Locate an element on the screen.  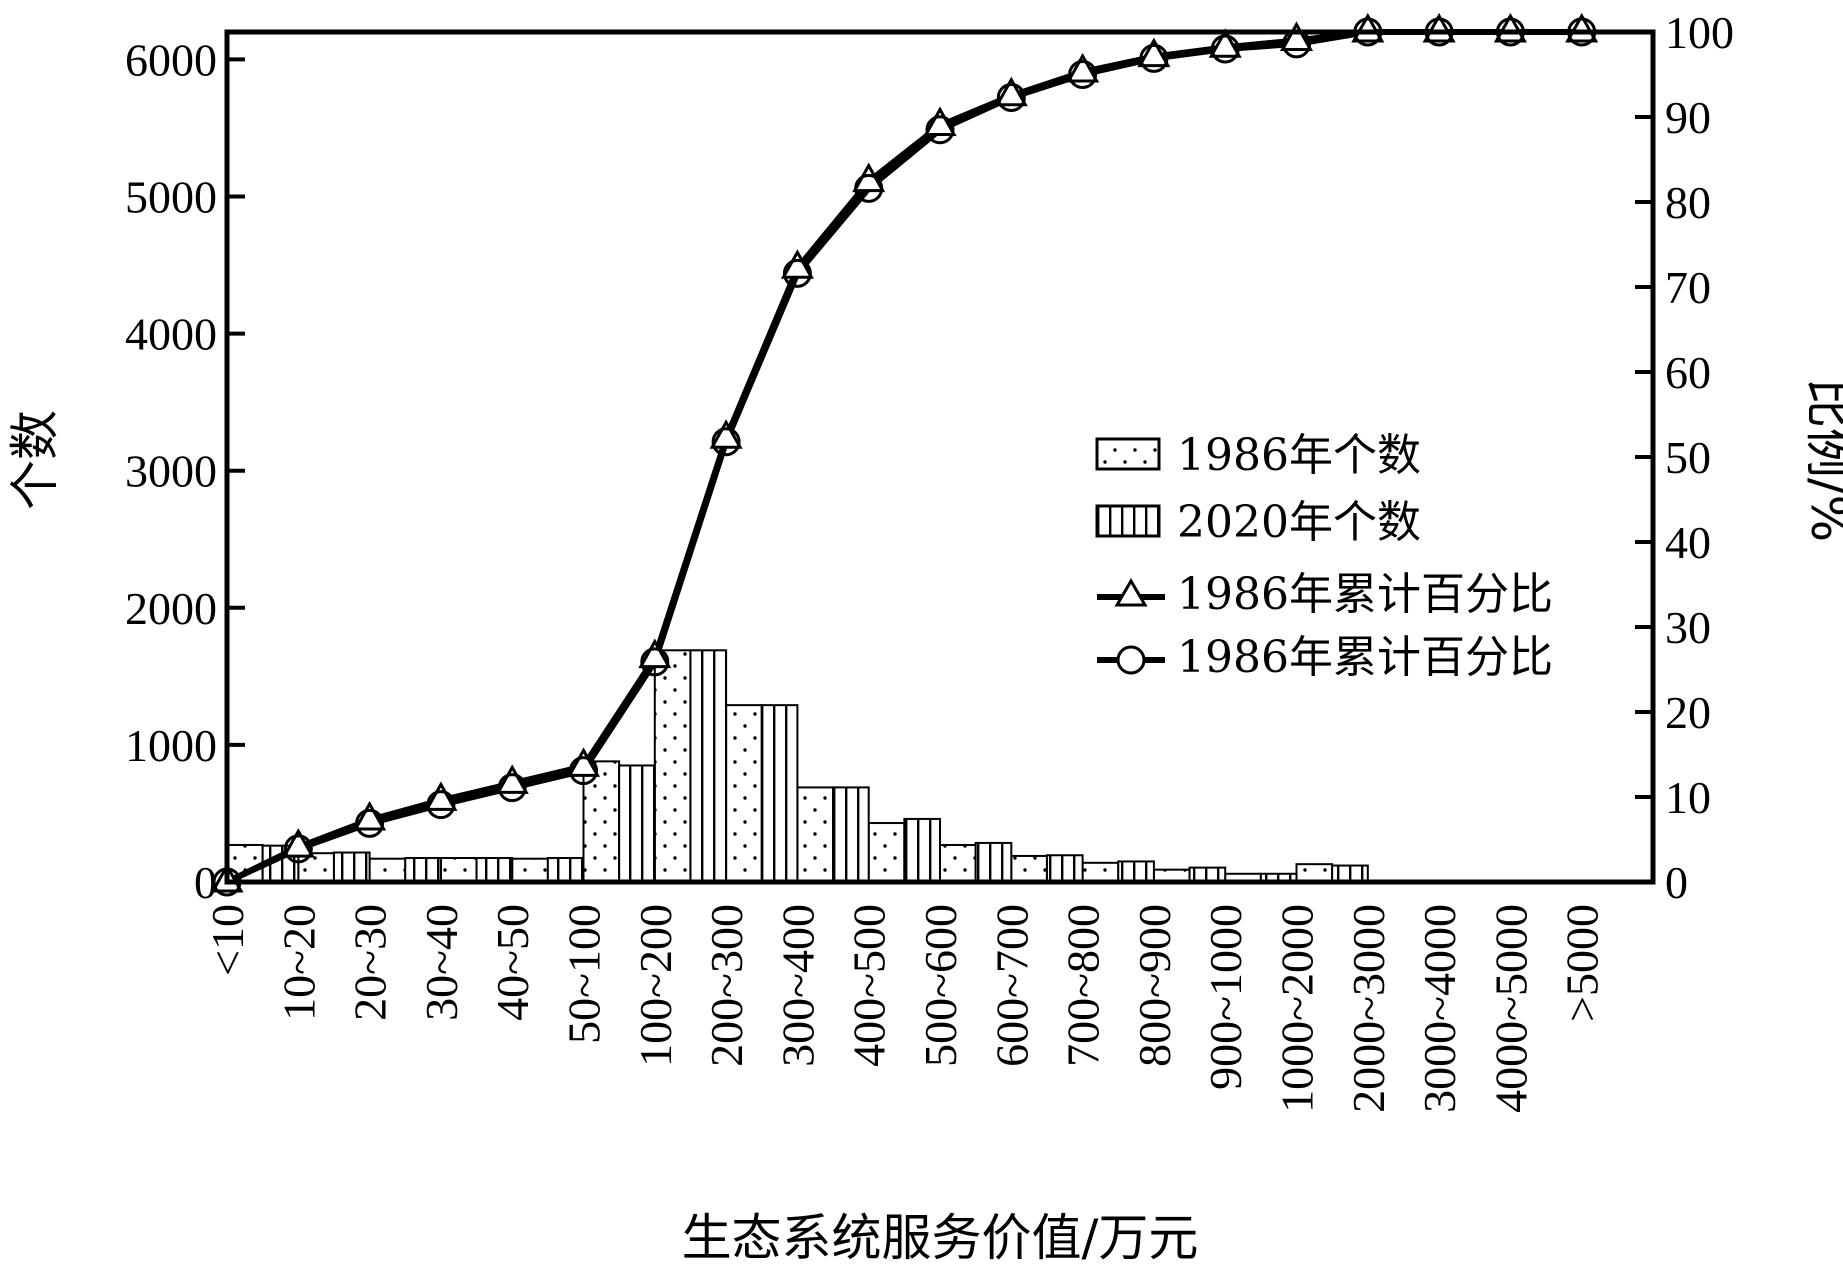
legend-item-1986-count: 1986年个数 is located at coordinates (1258, 455).